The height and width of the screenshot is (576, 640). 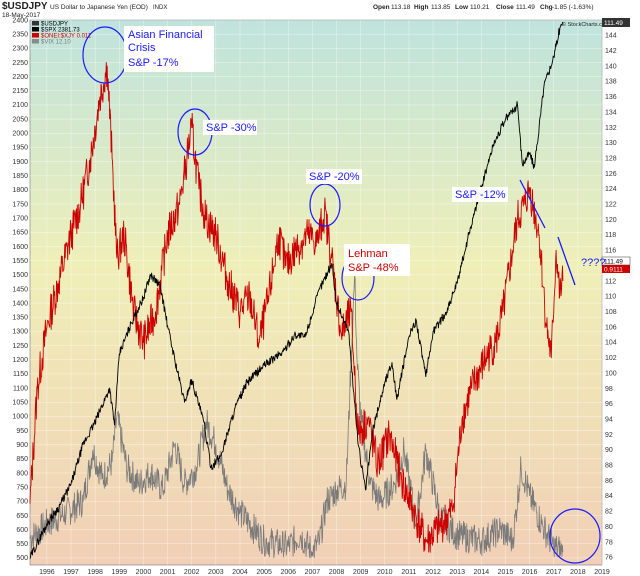 I want to click on legend-vix: $VIX 12.10, so click(x=56, y=43).